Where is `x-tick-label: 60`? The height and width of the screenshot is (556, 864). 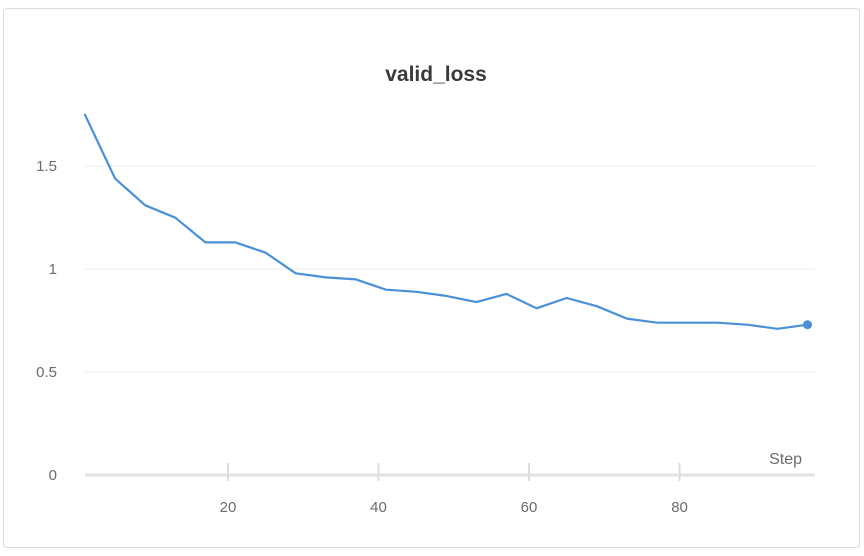
x-tick-label: 60 is located at coordinates (529, 507).